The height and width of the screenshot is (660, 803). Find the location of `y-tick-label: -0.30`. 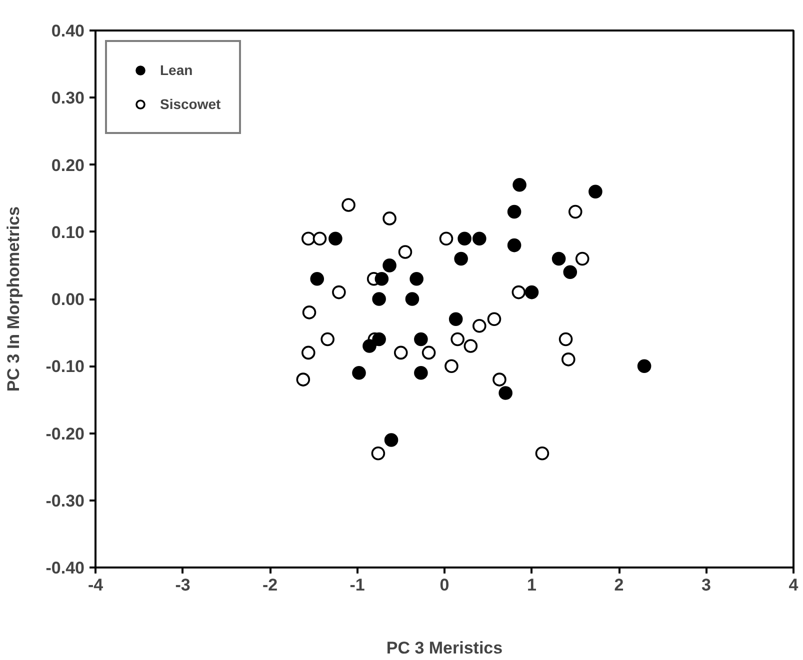

y-tick-label: -0.30 is located at coordinates (65, 500).